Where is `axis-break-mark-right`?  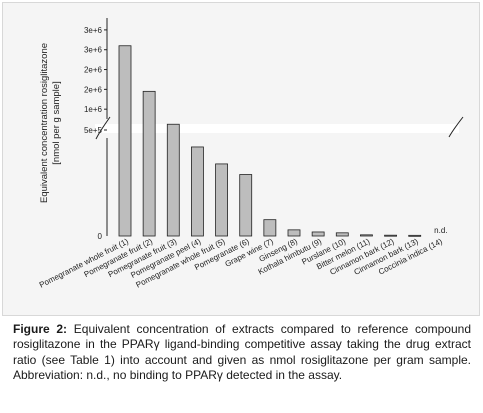
axis-break-mark-right is located at coordinates (456, 127).